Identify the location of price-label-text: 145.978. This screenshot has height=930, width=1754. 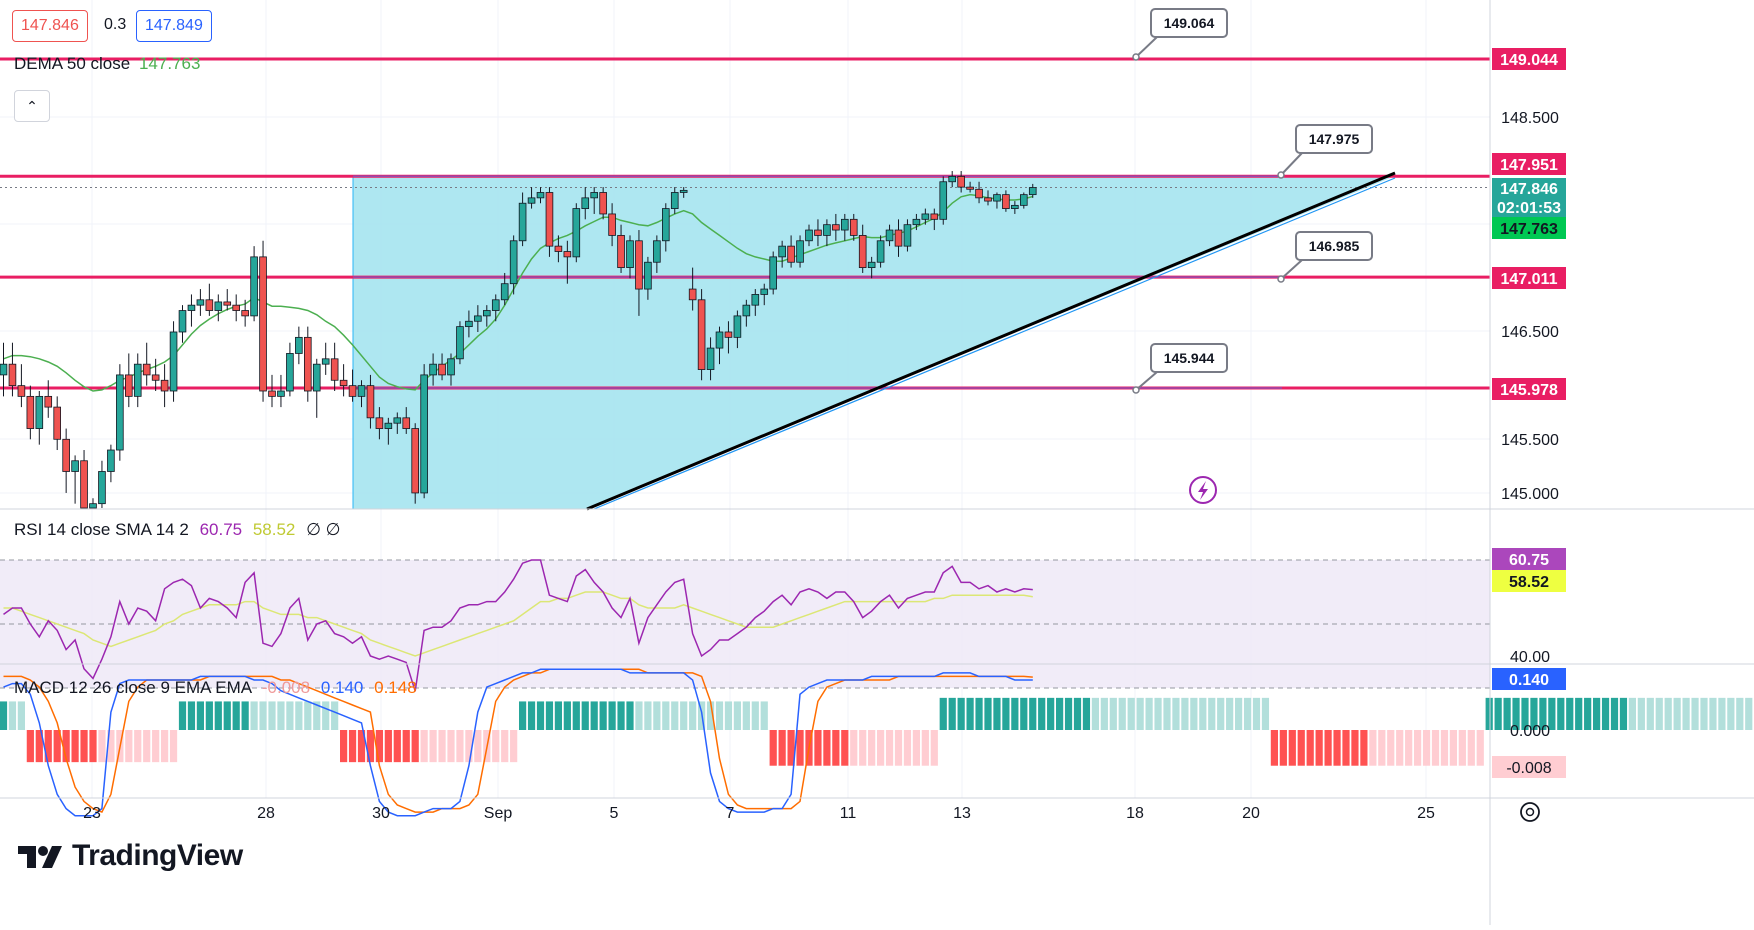
(1529, 390).